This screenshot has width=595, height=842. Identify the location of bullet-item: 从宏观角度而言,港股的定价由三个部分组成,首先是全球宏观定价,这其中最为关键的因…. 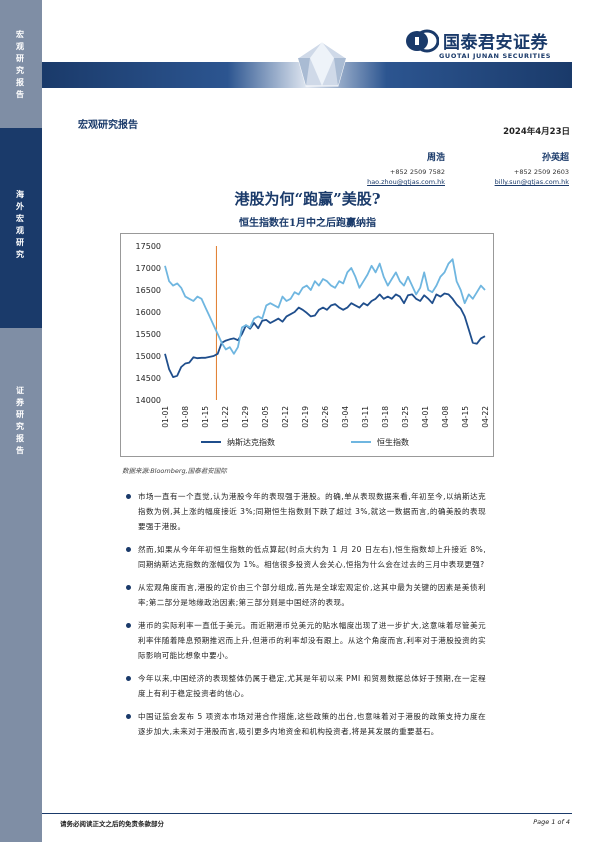
(306, 595).